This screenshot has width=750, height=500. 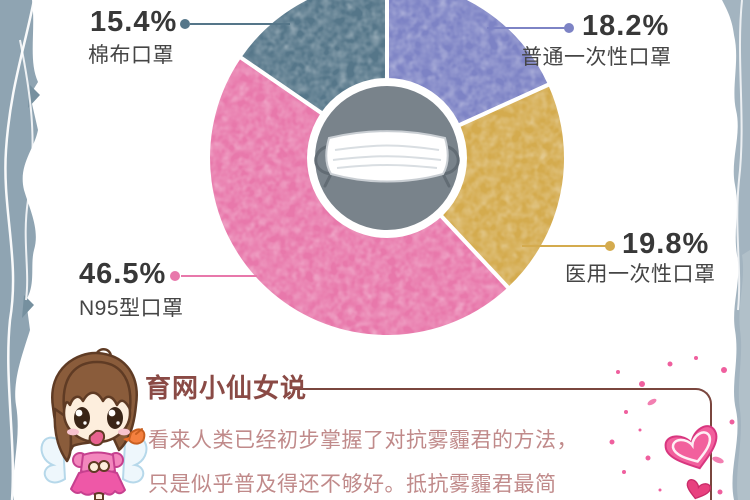 I want to click on surgical-mask-icon, so click(x=387, y=159).